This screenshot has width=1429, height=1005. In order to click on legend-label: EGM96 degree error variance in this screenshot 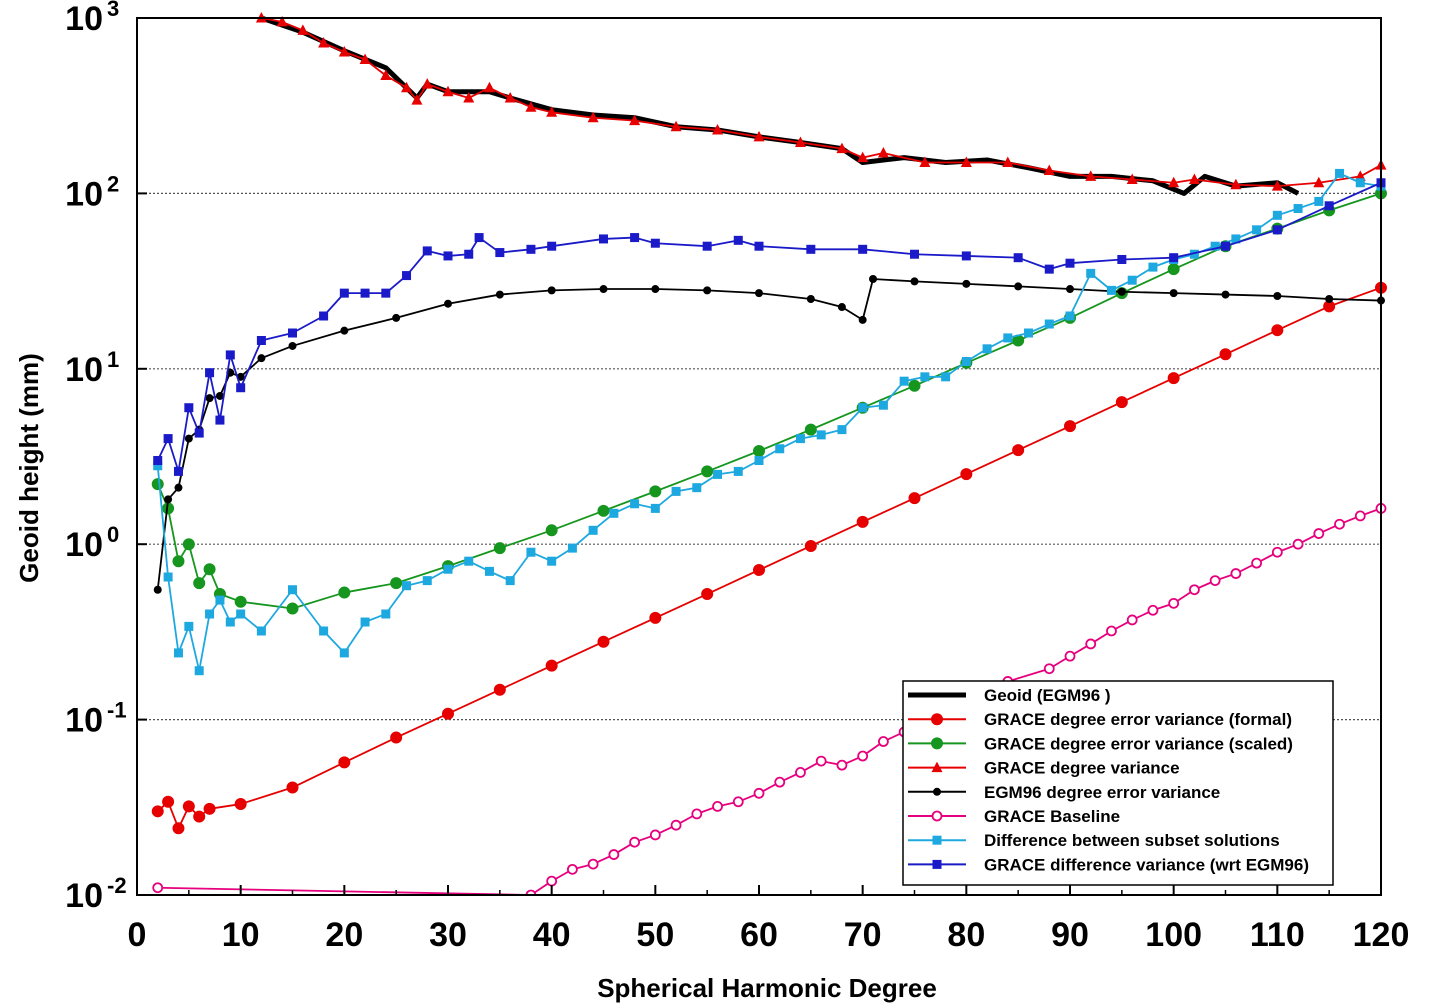, I will do `click(1102, 792)`.